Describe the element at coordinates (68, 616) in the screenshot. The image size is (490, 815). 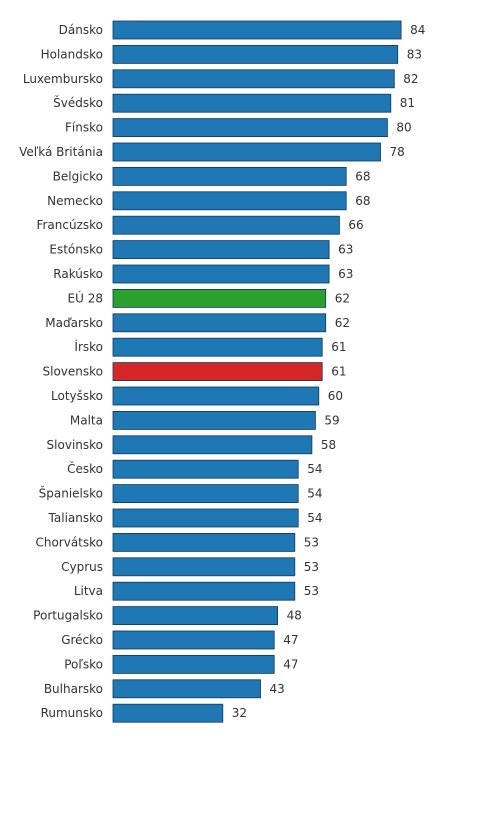
I see `category-label: Portugalsko` at that location.